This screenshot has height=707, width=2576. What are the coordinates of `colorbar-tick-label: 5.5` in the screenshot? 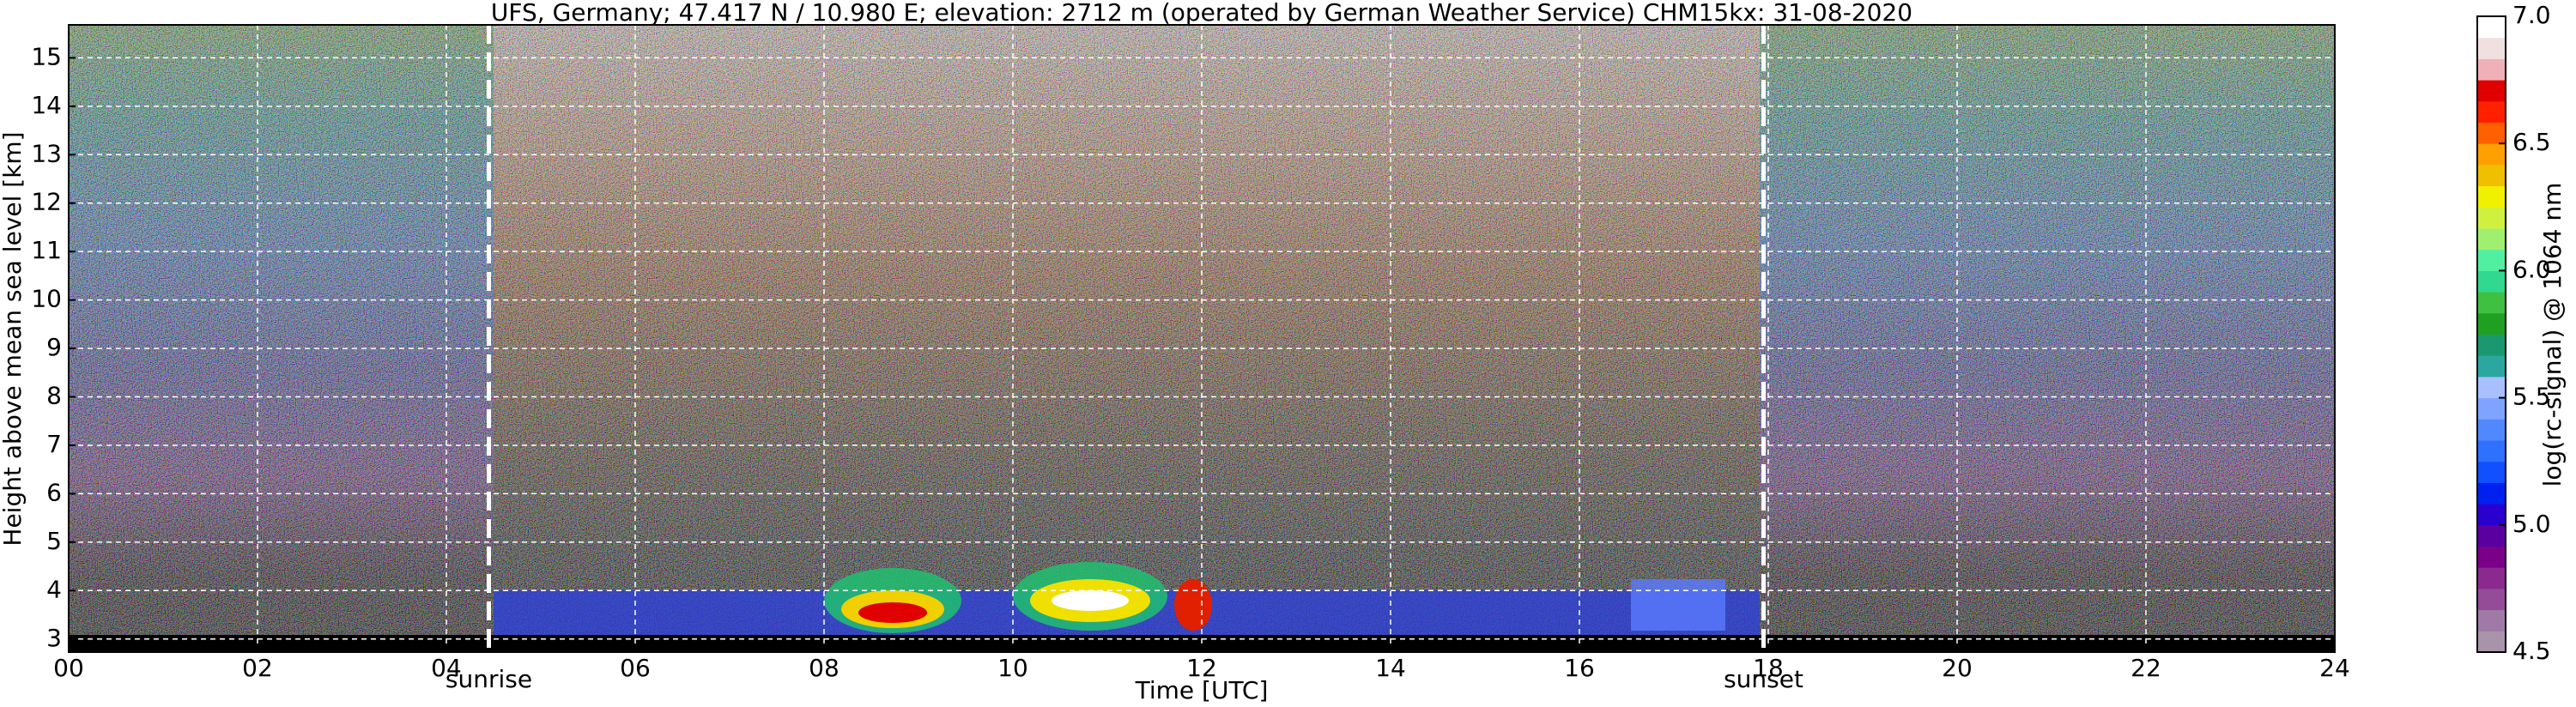 It's located at (2531, 397).